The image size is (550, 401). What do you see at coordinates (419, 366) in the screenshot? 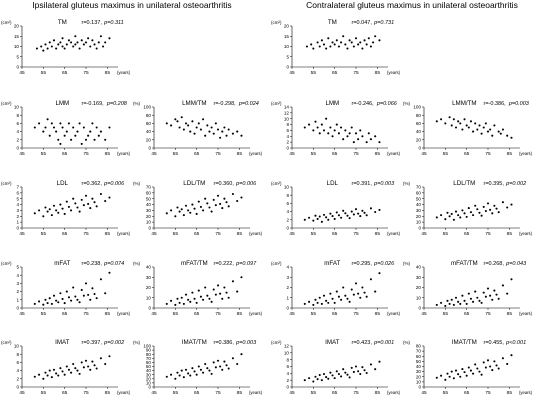
I see `y-tick-label: 40` at bounding box center [419, 366].